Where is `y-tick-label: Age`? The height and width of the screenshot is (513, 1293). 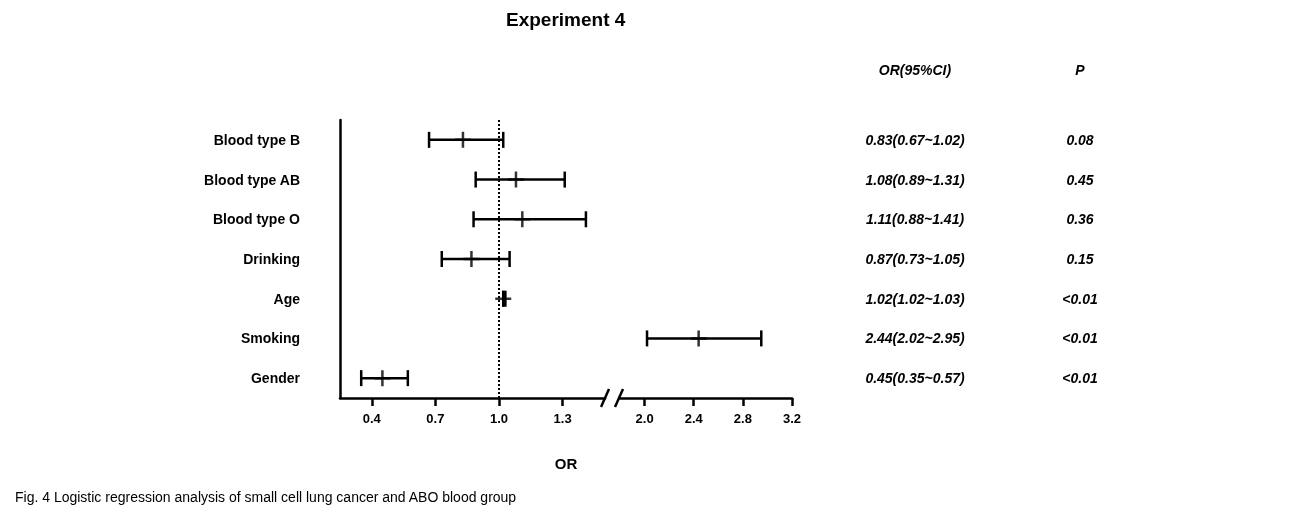 y-tick-label: Age is located at coordinates (287, 298).